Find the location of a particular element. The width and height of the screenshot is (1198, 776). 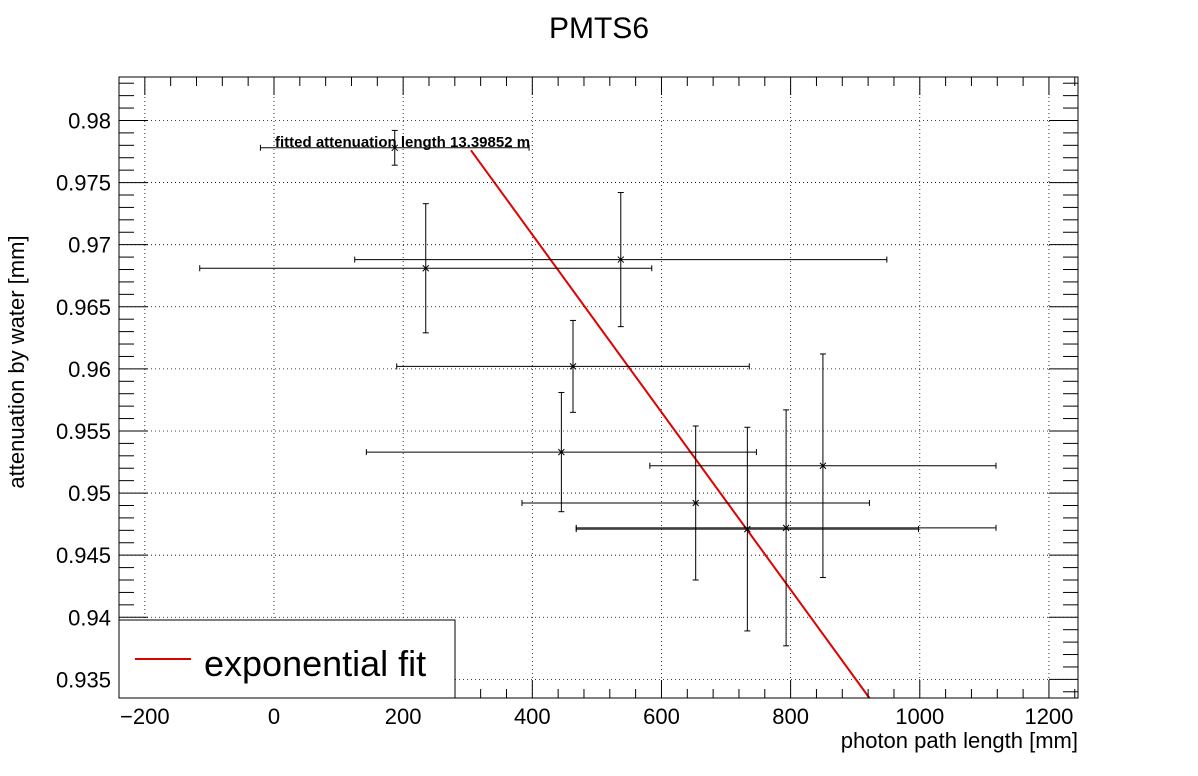

y-tick-label: 0.94 is located at coordinates (89, 617).